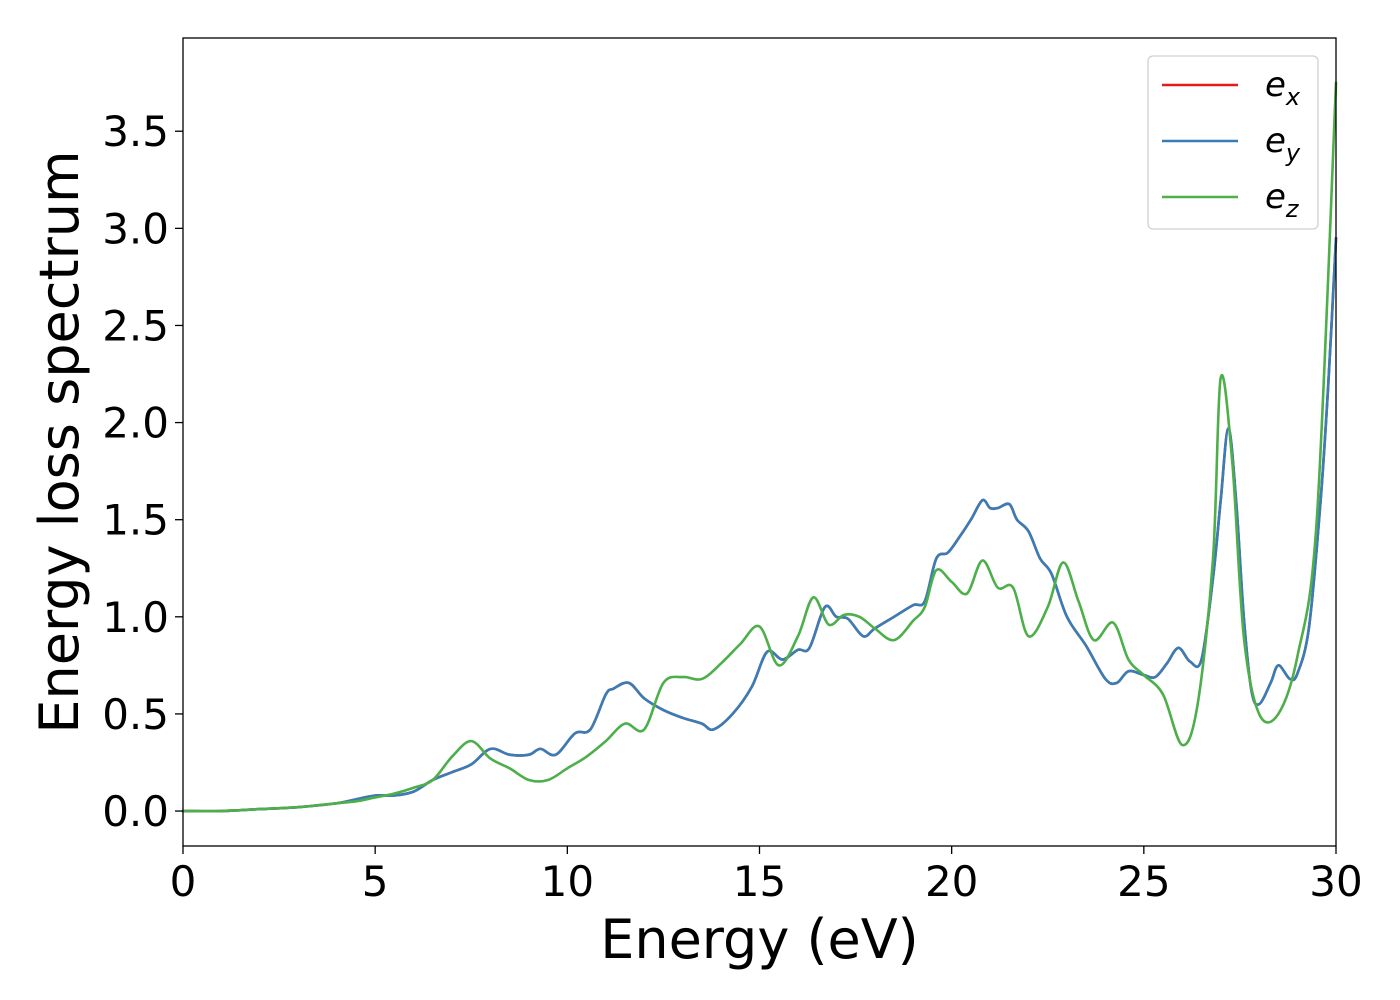 The width and height of the screenshot is (1400, 1000). What do you see at coordinates (183, 881) in the screenshot?
I see `x-tick-label: 0` at bounding box center [183, 881].